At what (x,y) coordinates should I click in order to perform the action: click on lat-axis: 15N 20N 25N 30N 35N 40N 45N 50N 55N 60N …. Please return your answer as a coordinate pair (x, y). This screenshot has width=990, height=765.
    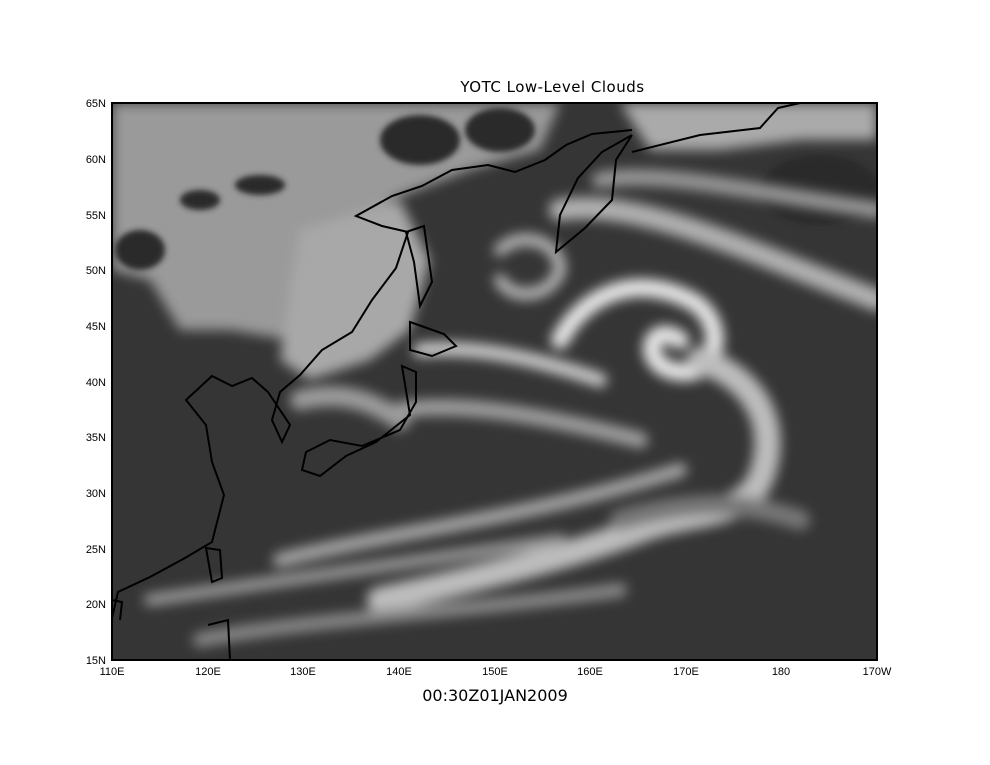
    Looking at the image, I should click on (96, 382).